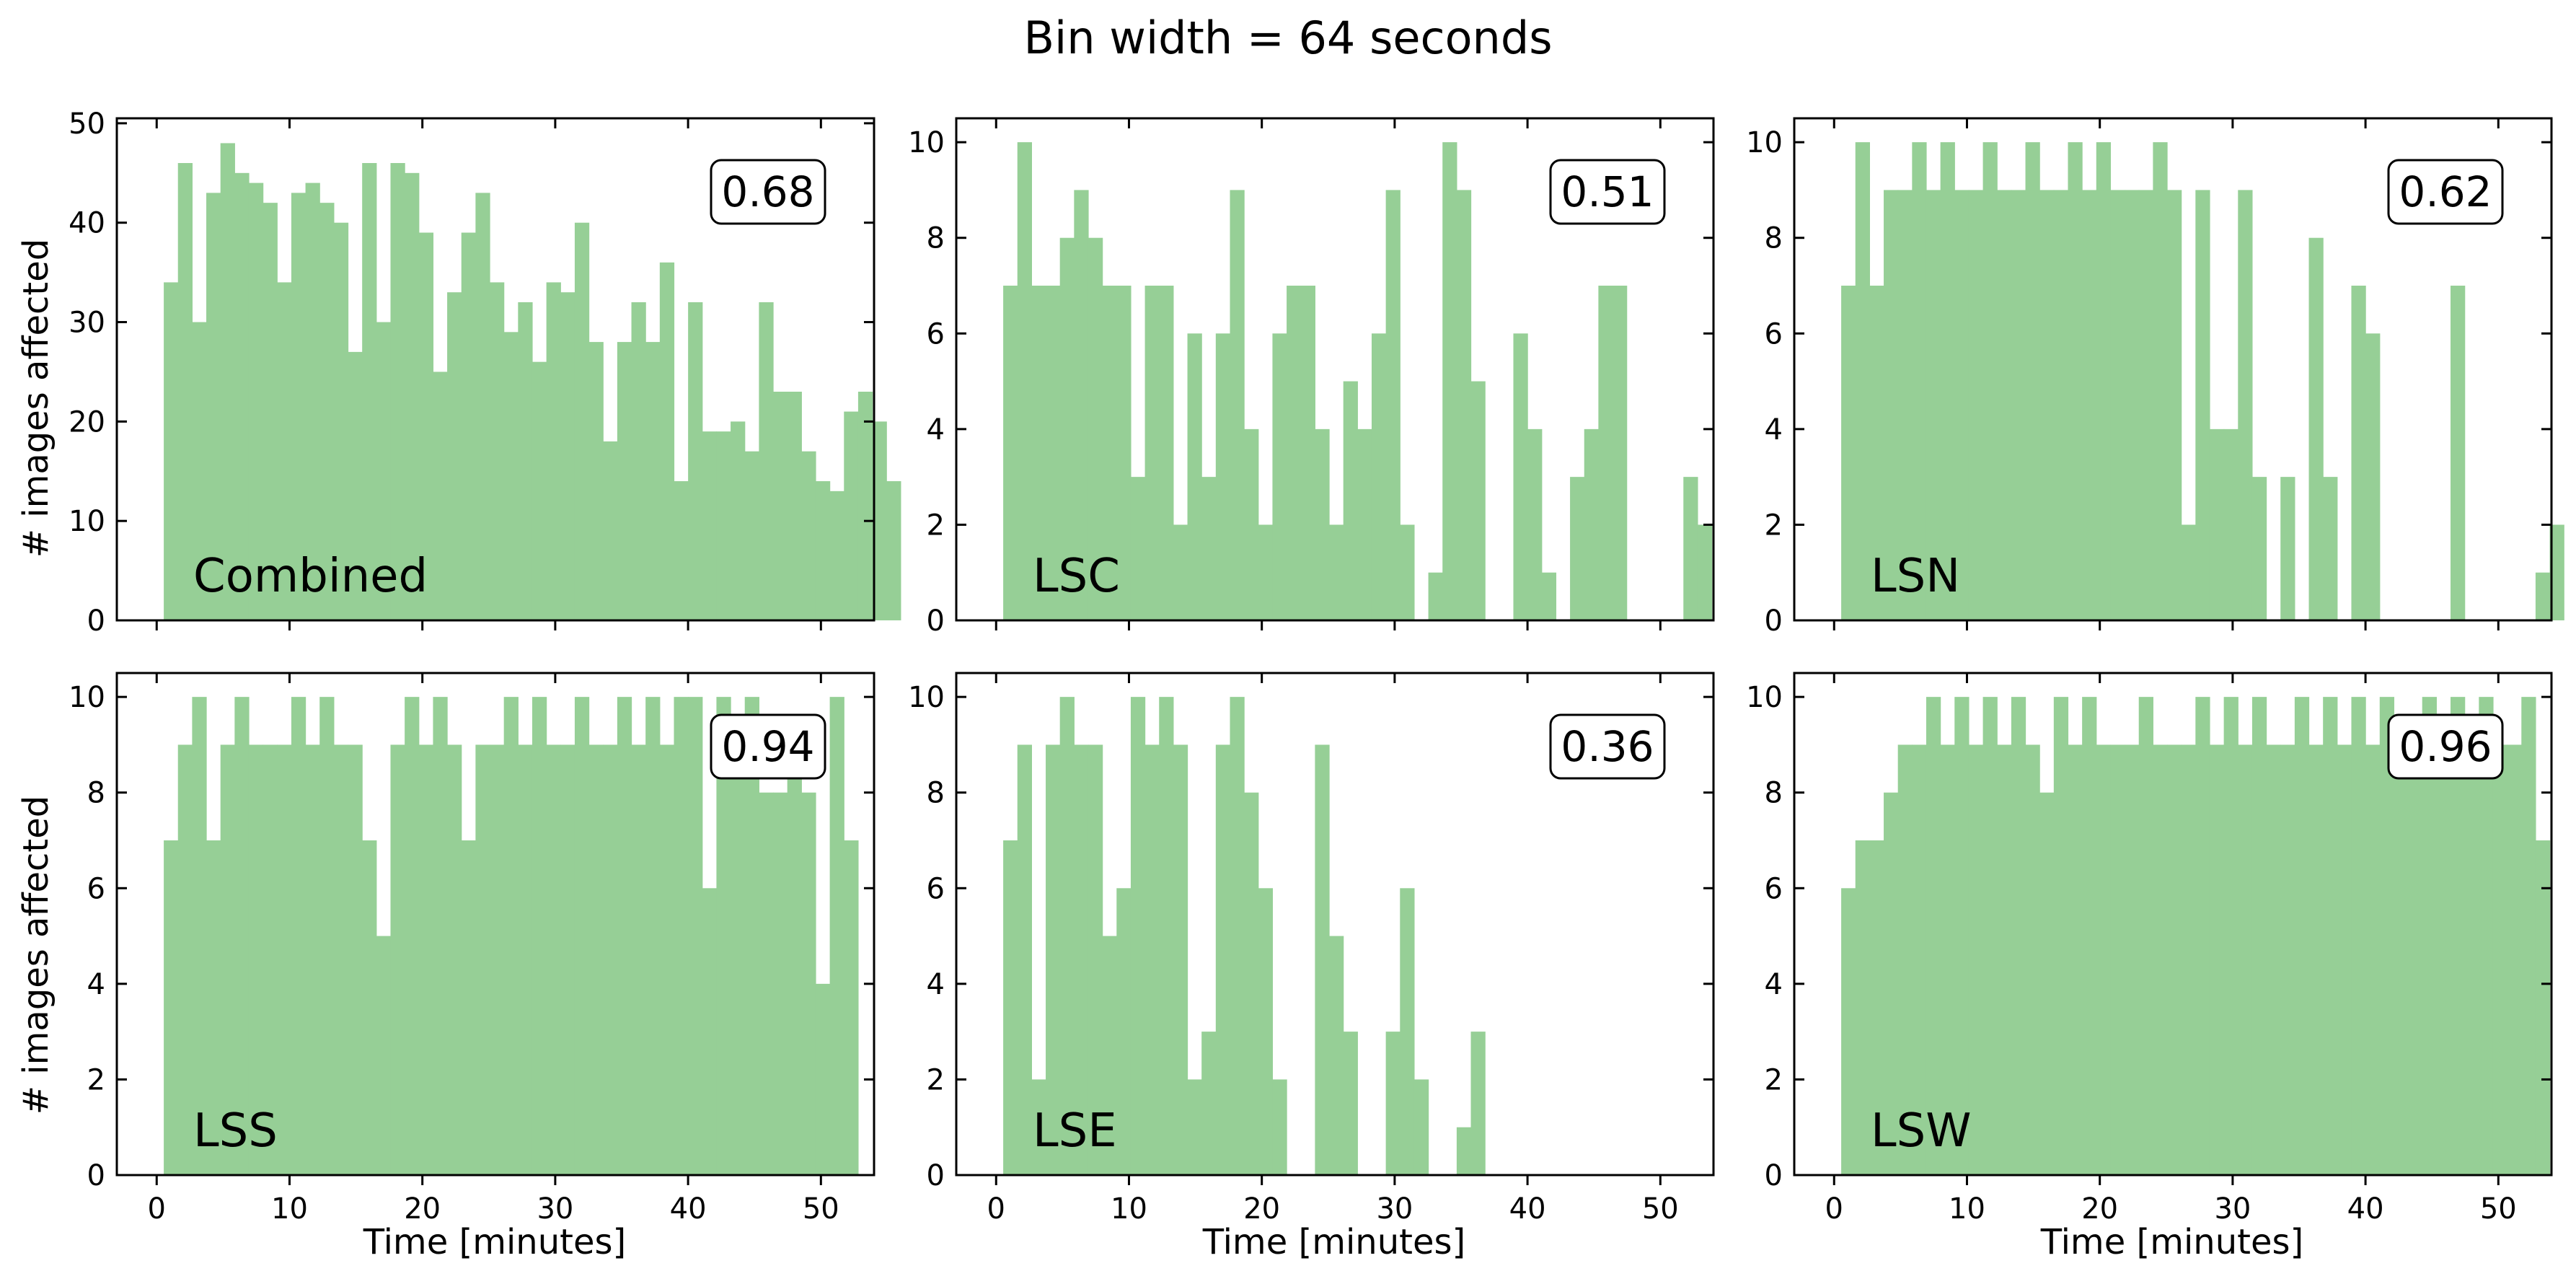 The image size is (2576, 1284). What do you see at coordinates (87, 124) in the screenshot?
I see `y-tick-label: 50` at bounding box center [87, 124].